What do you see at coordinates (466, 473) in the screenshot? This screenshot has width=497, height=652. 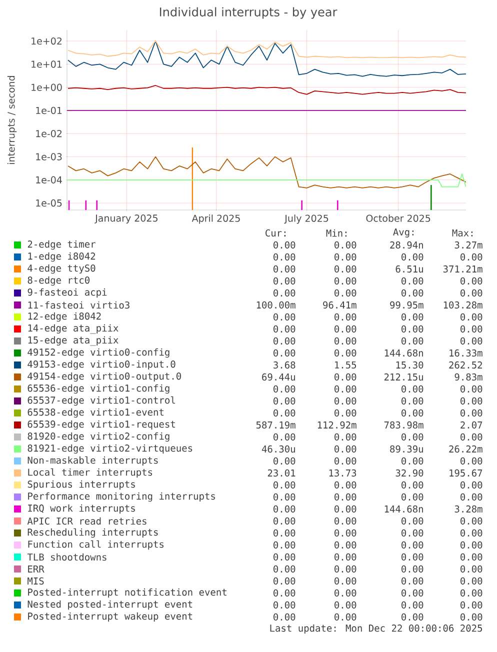 I see `text: 195.67` at bounding box center [466, 473].